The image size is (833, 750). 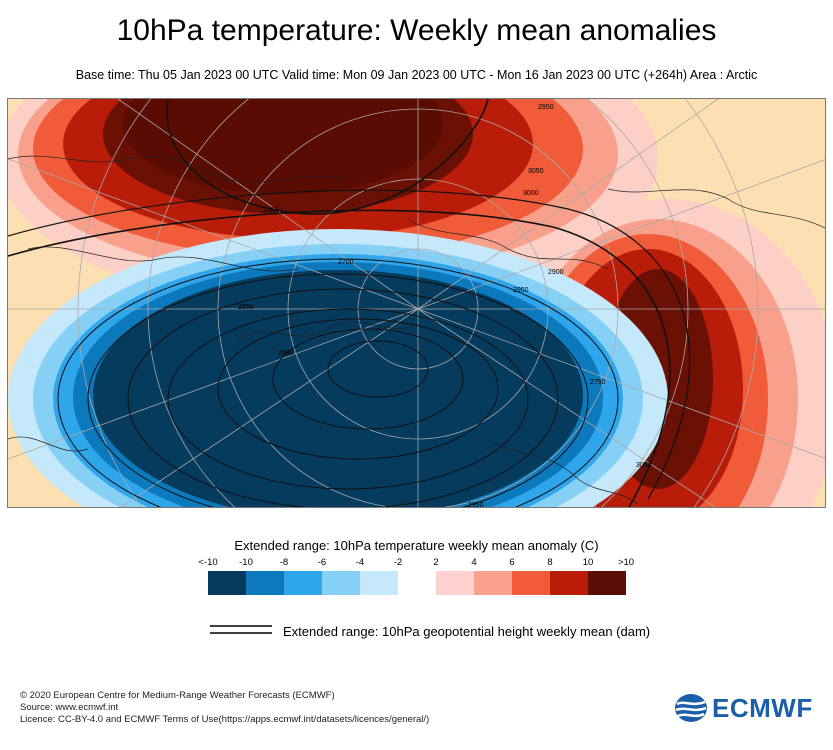 What do you see at coordinates (762, 707) in the screenshot?
I see `ecmwf-logo-text: ECMWF` at bounding box center [762, 707].